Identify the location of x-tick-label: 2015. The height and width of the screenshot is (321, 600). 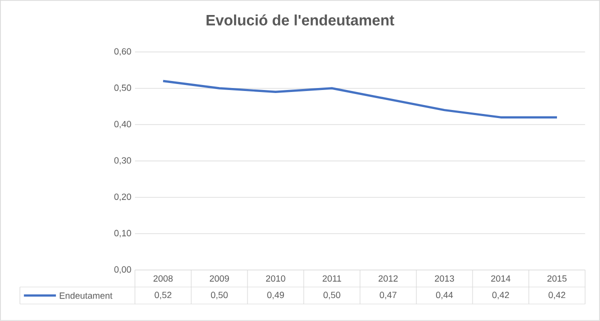
(557, 278).